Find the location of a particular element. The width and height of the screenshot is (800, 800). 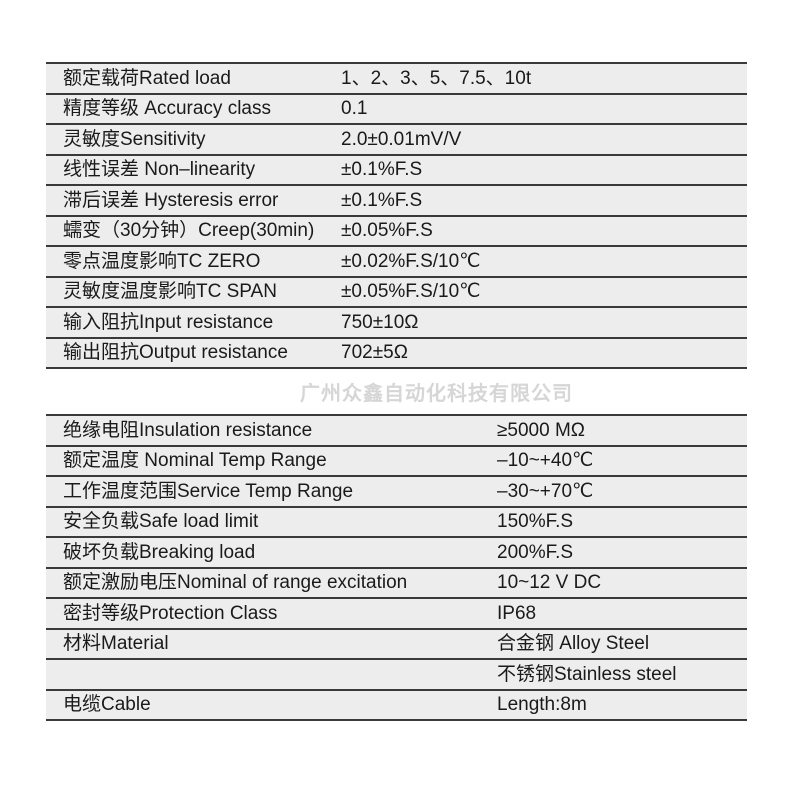

spec-label: 破坏负载Breaking load is located at coordinates (159, 552).